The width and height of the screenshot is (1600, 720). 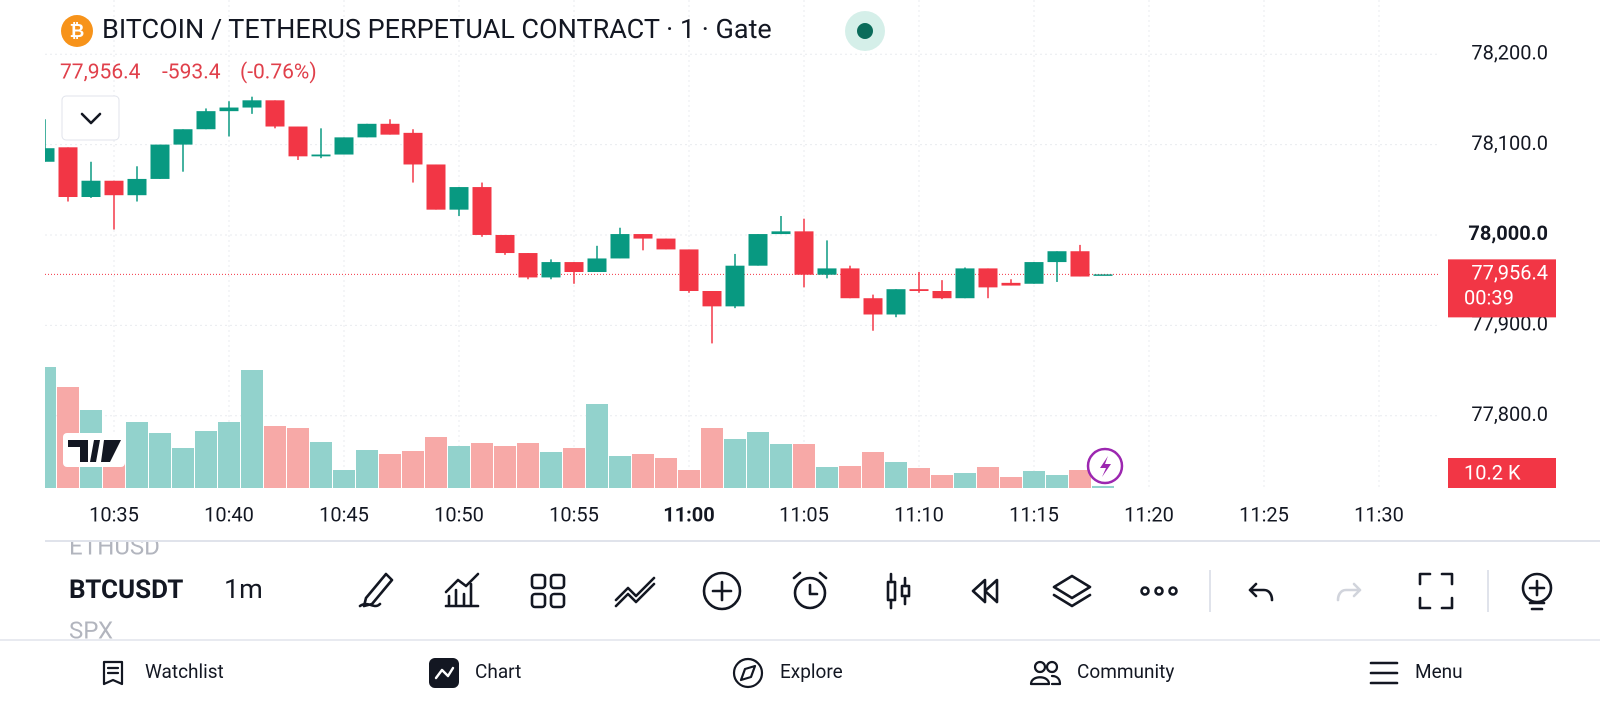 I want to click on x-tick-label: 10:55, so click(x=574, y=514).